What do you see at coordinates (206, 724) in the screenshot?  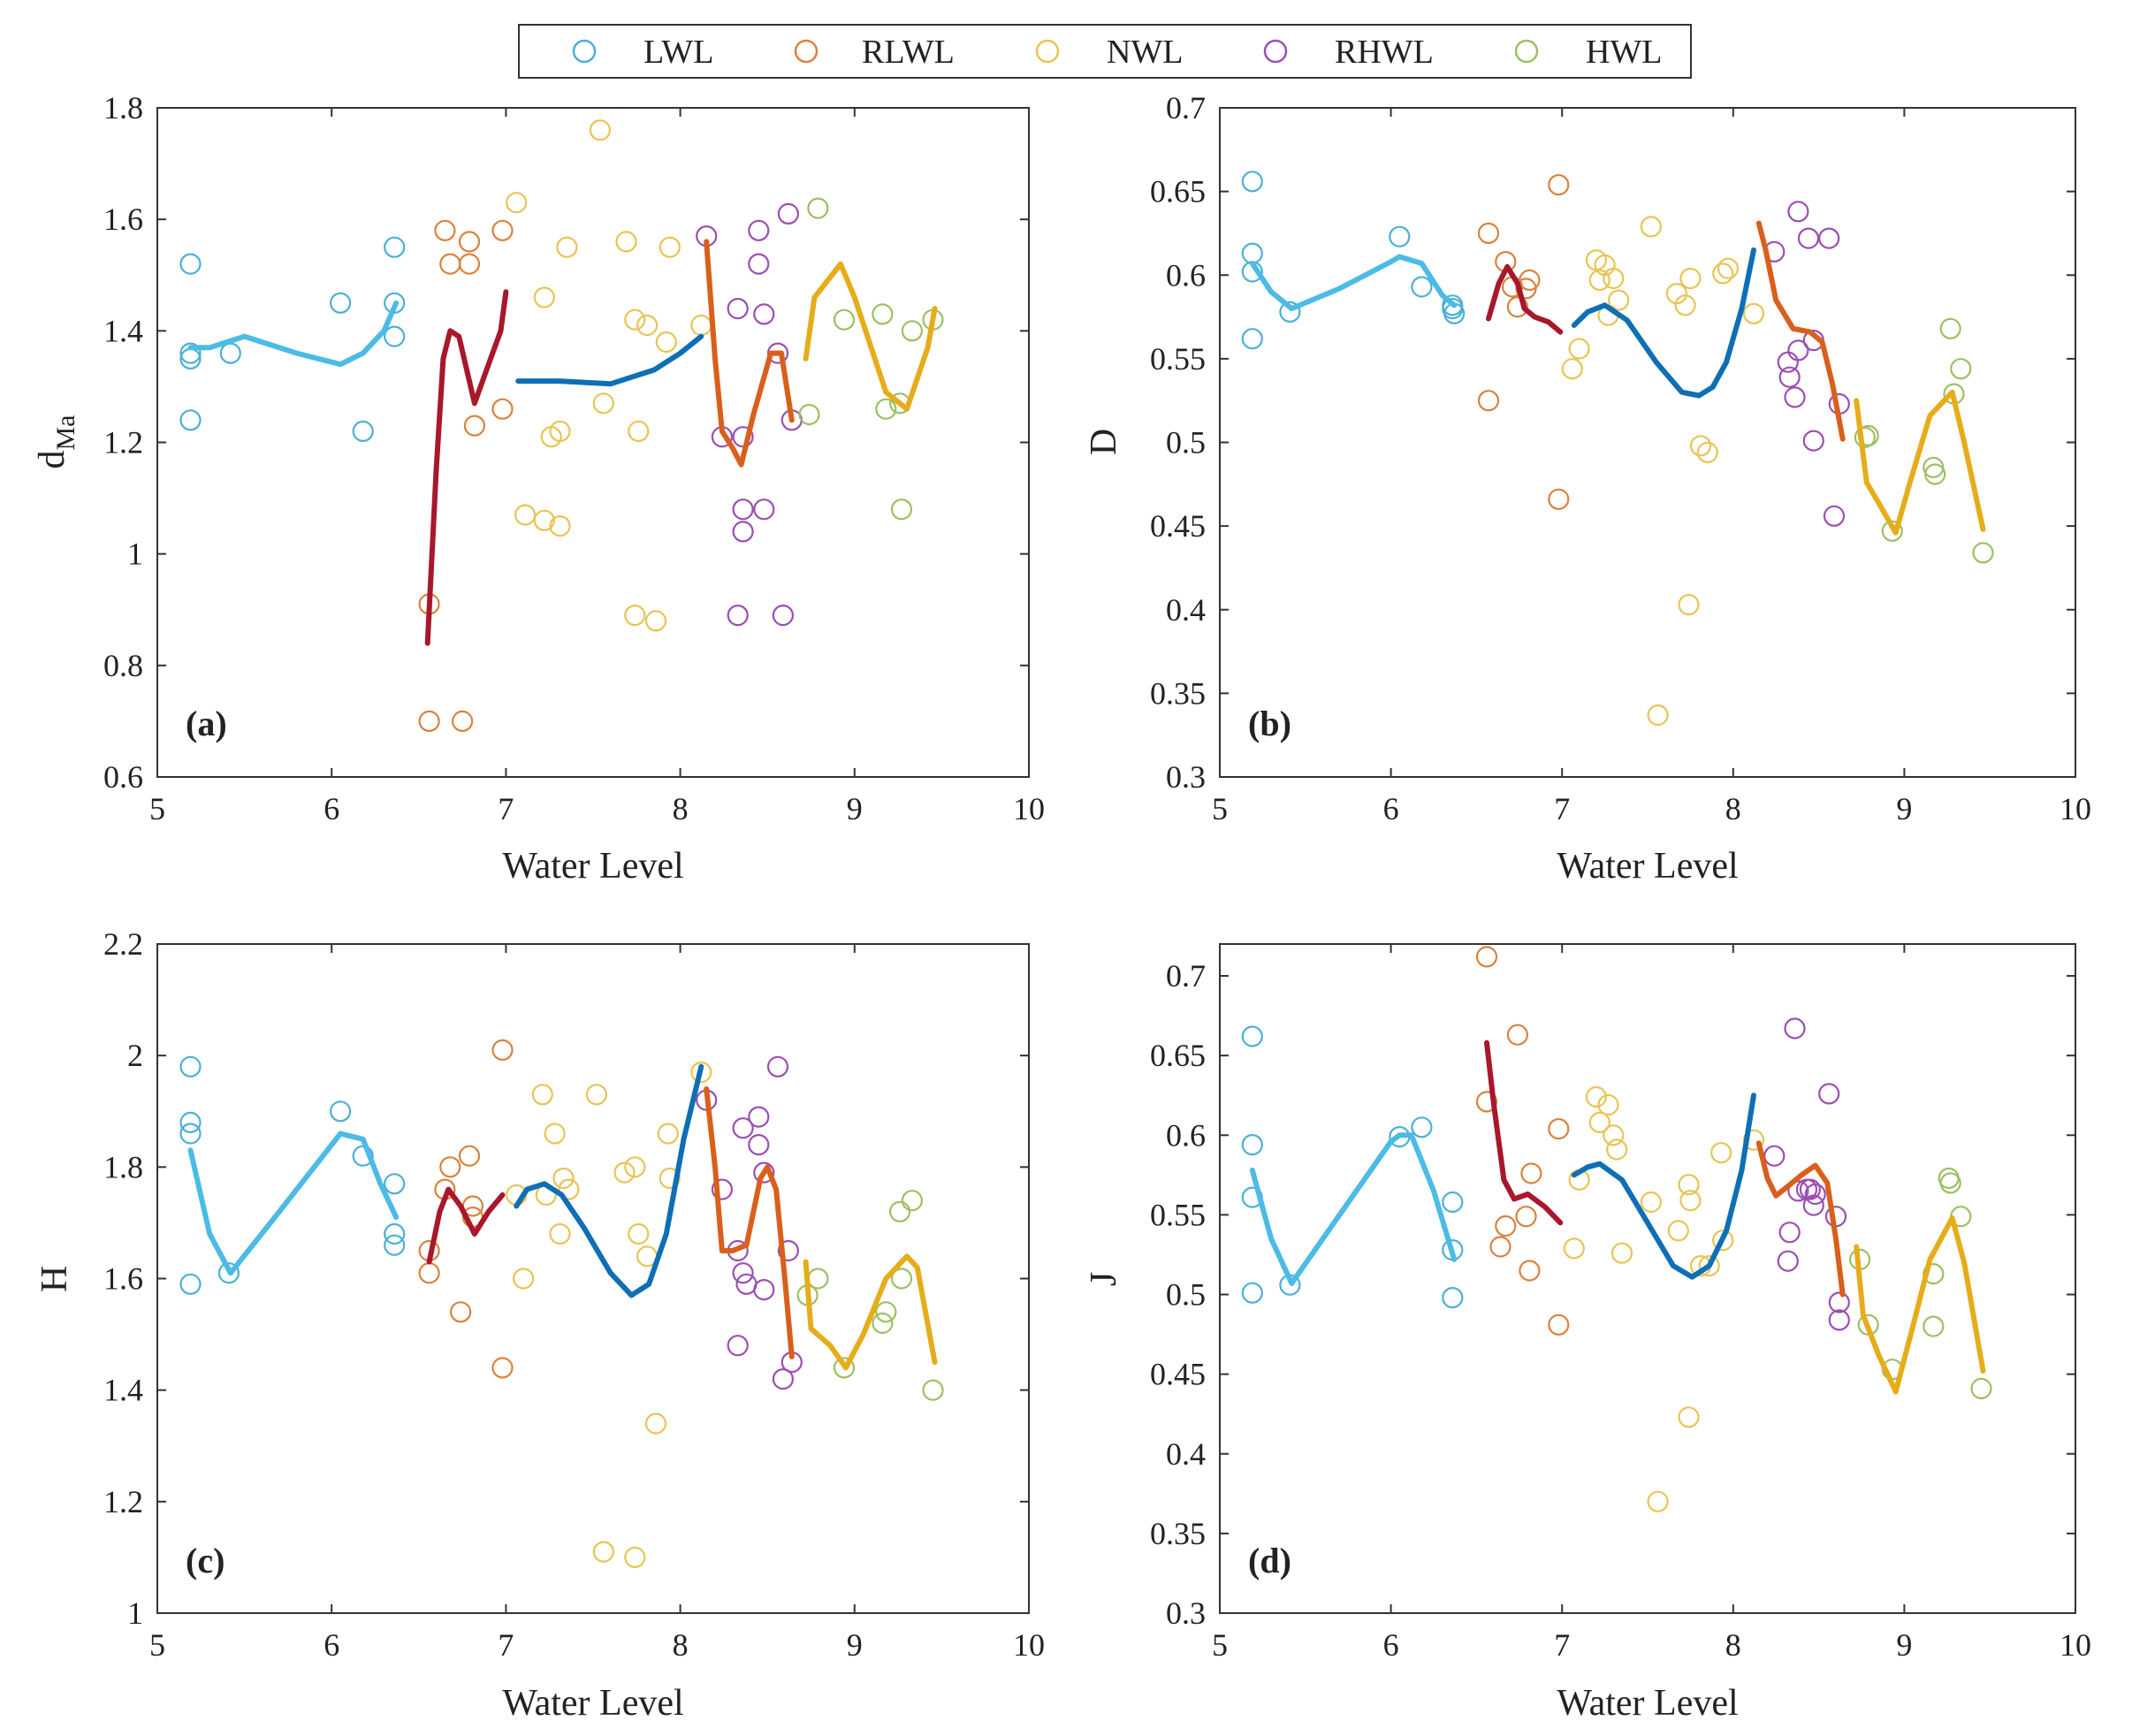 I see `panel-label-a: (a)` at bounding box center [206, 724].